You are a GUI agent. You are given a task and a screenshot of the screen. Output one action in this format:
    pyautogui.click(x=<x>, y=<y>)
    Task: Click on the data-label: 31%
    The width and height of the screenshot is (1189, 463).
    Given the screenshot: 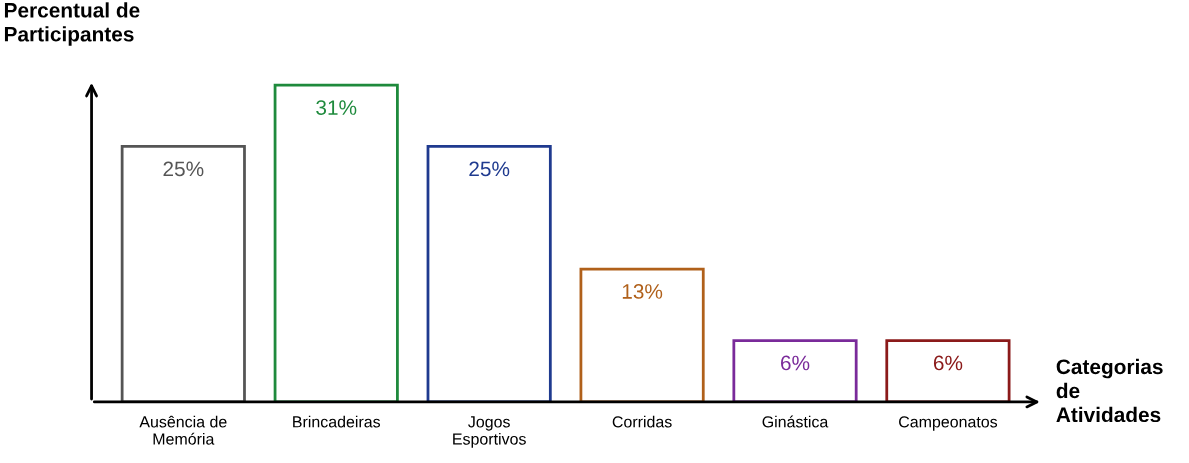 What is the action you would take?
    pyautogui.click(x=336, y=107)
    